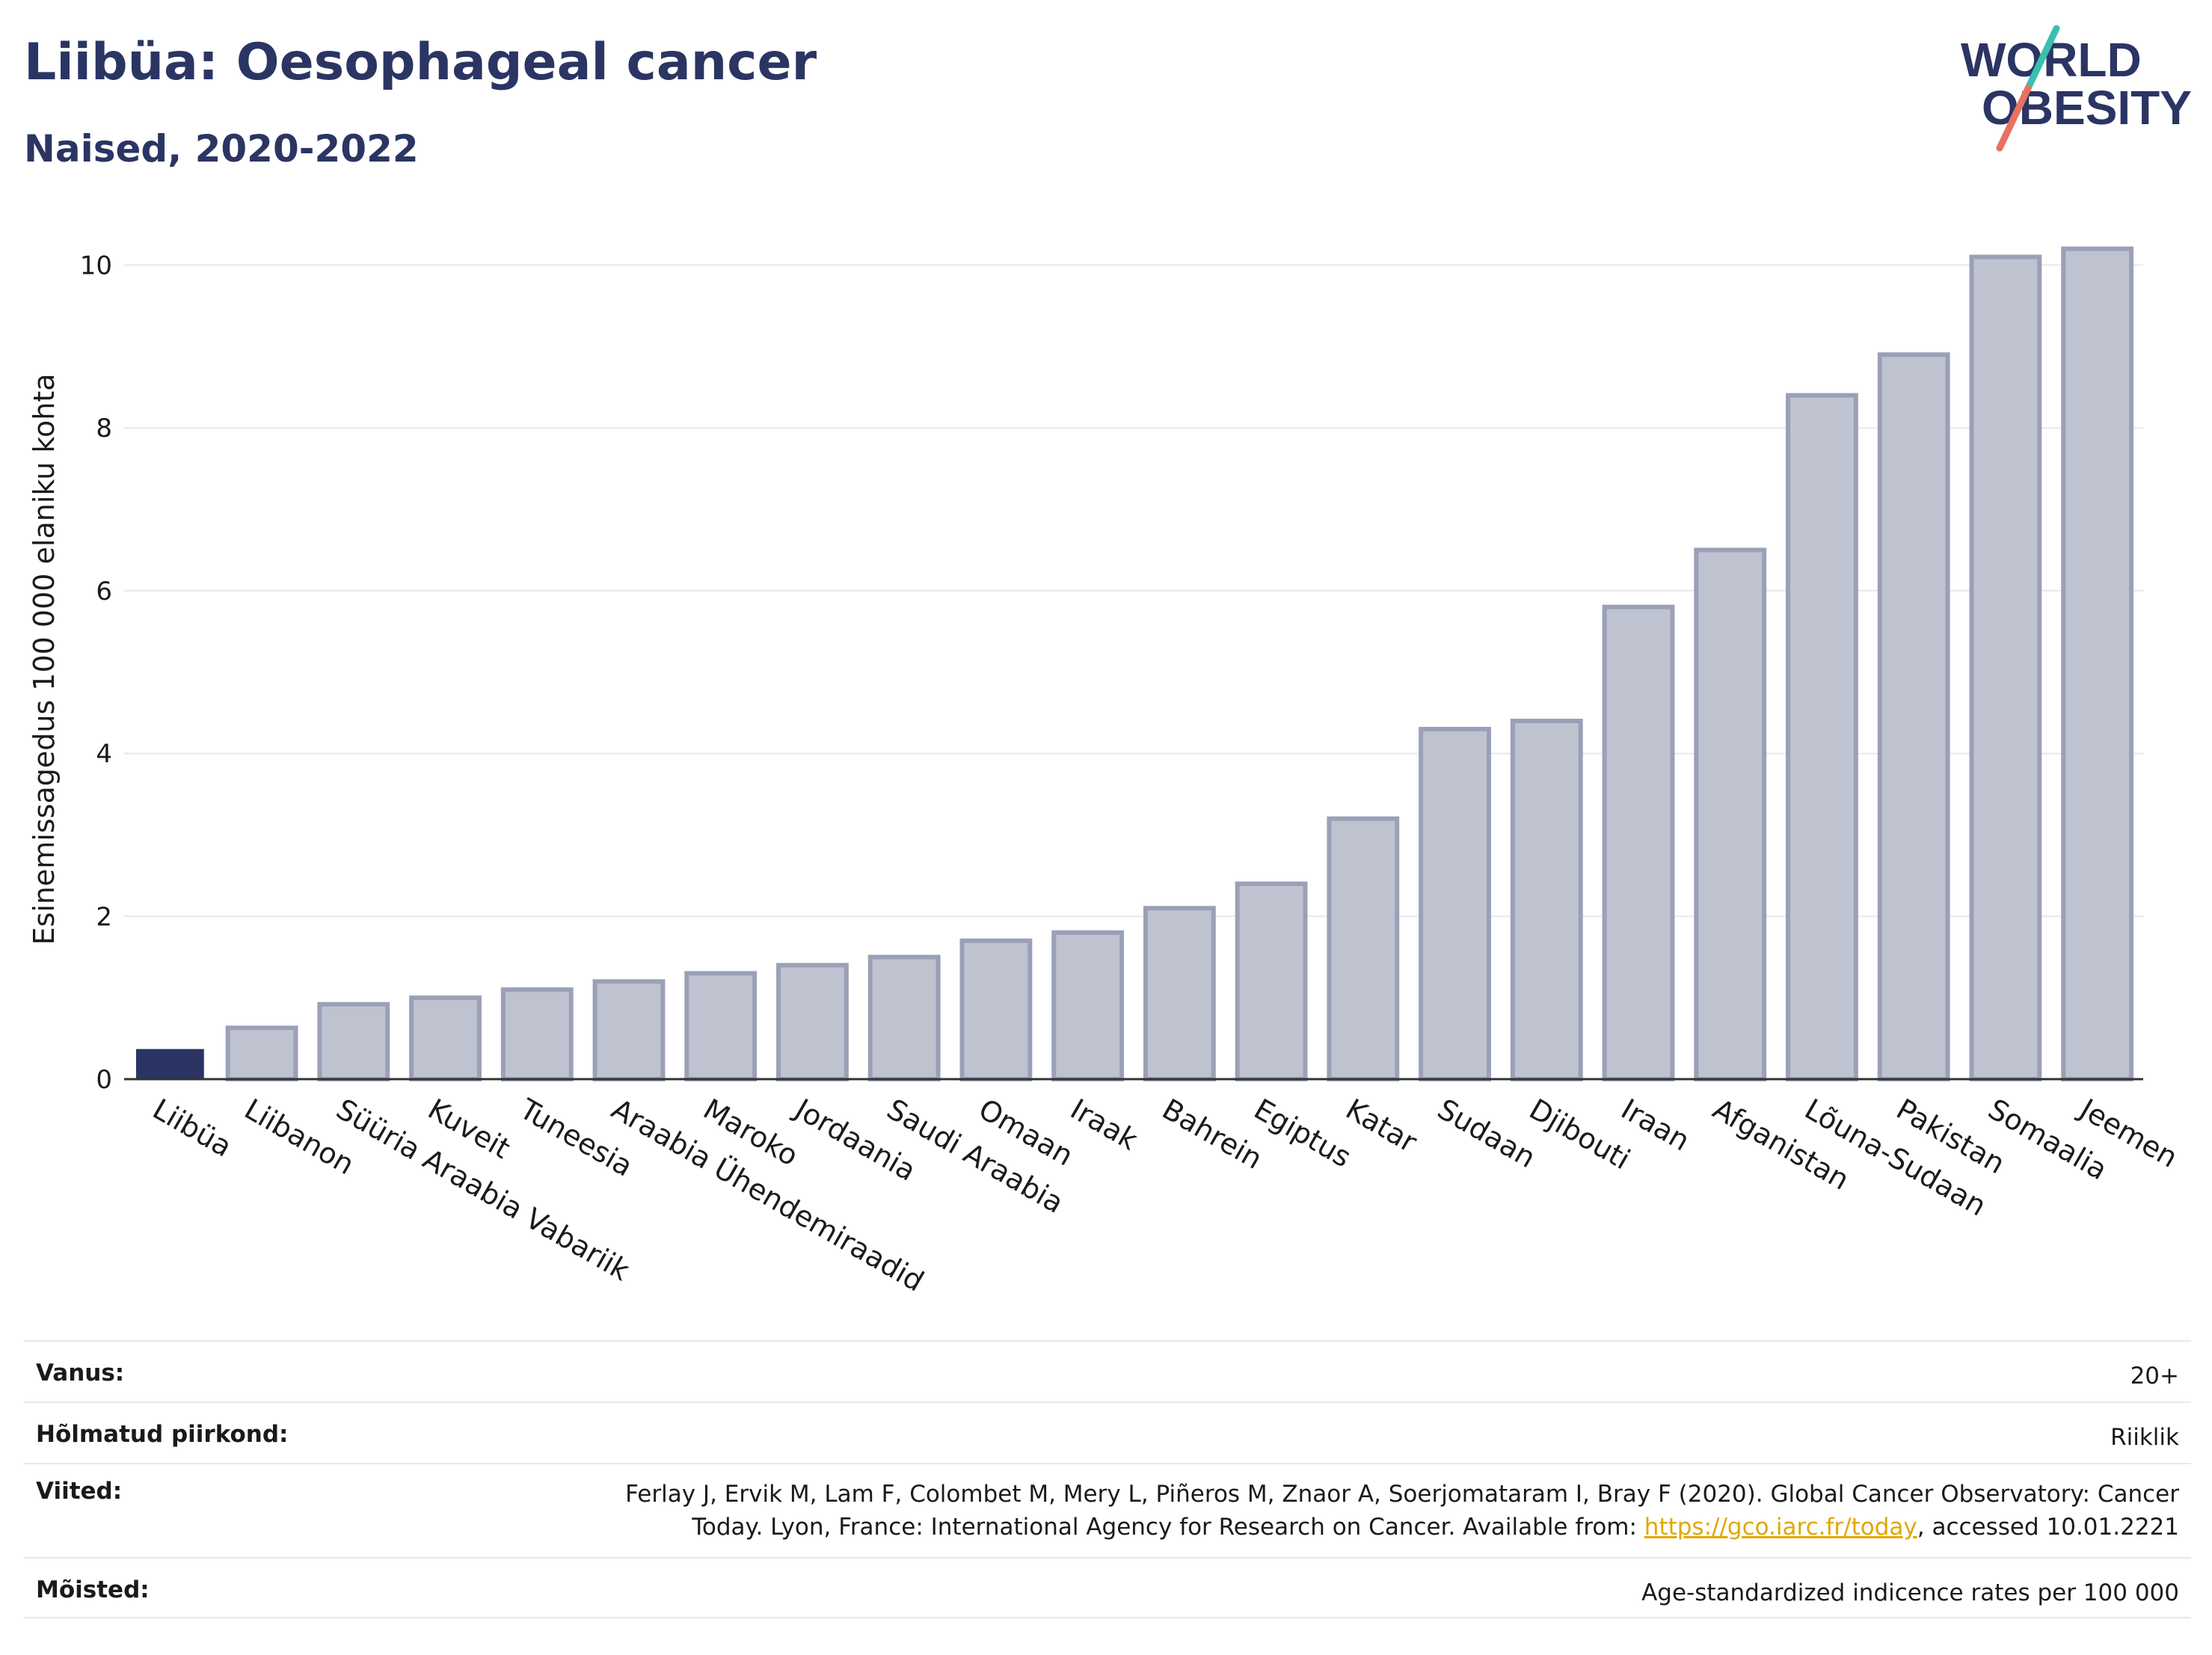 This screenshot has width=2212, height=1655. Describe the element at coordinates (162, 1434) in the screenshot. I see `region-label: Hõlmatud piirkond:` at that location.